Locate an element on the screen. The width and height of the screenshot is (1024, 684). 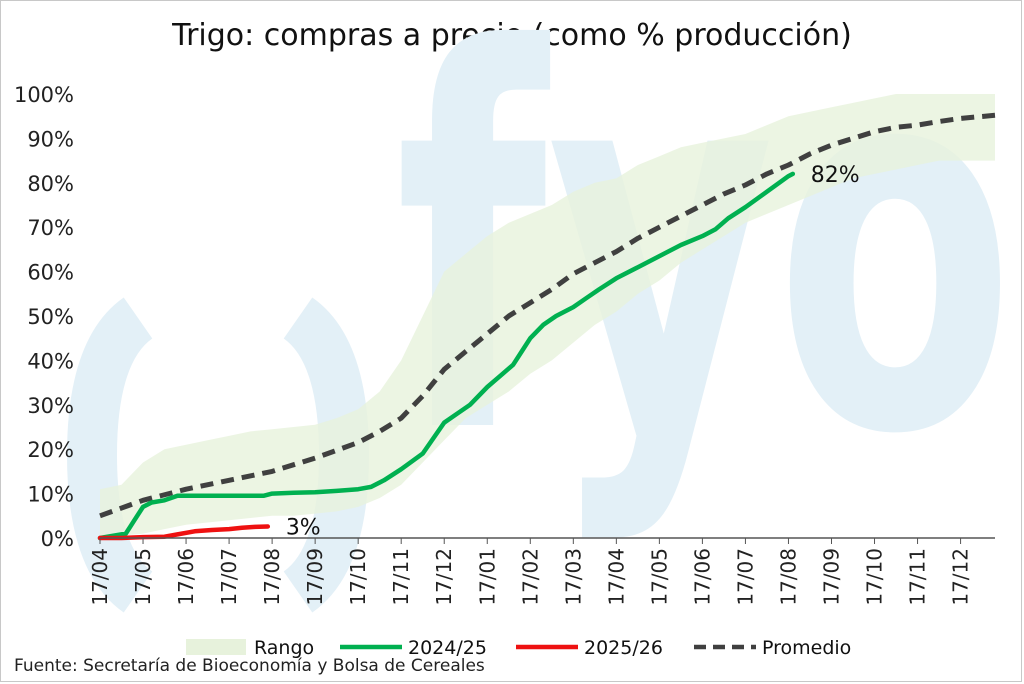
x-tick-label: 17/01 is located at coordinates (487, 577).